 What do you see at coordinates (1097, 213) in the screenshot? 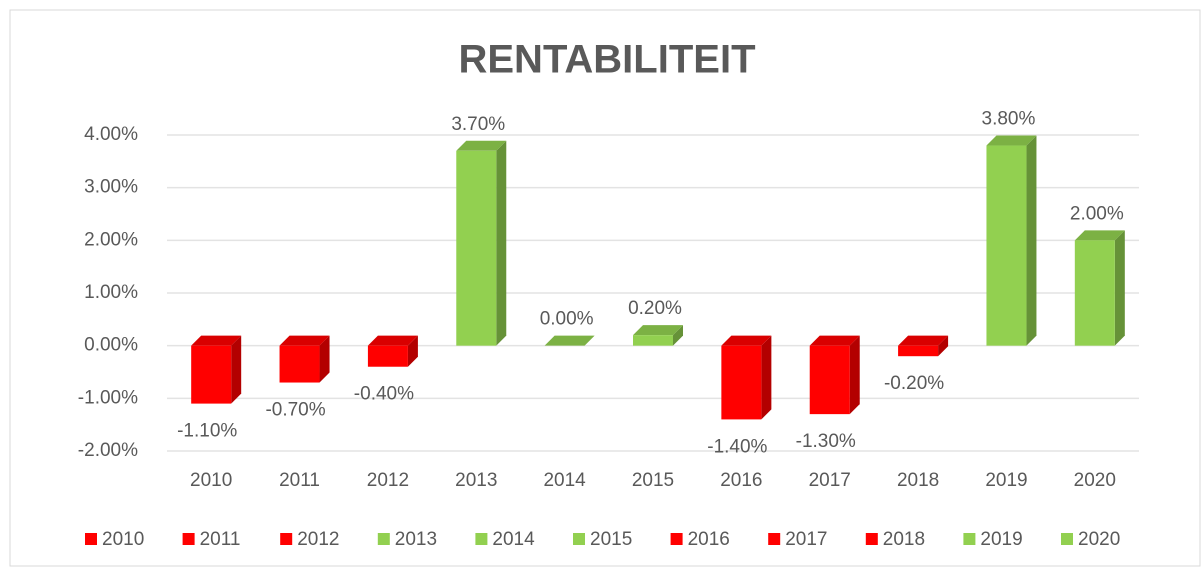
I see `data-label: 2.00%` at bounding box center [1097, 213].